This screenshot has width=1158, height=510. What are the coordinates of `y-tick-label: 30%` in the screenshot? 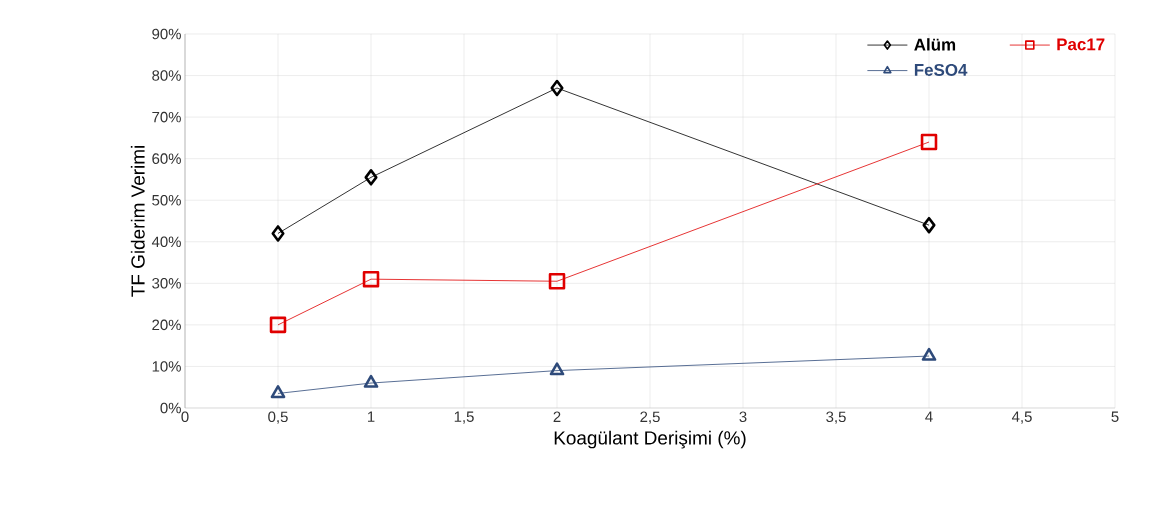 It's located at (166, 283).